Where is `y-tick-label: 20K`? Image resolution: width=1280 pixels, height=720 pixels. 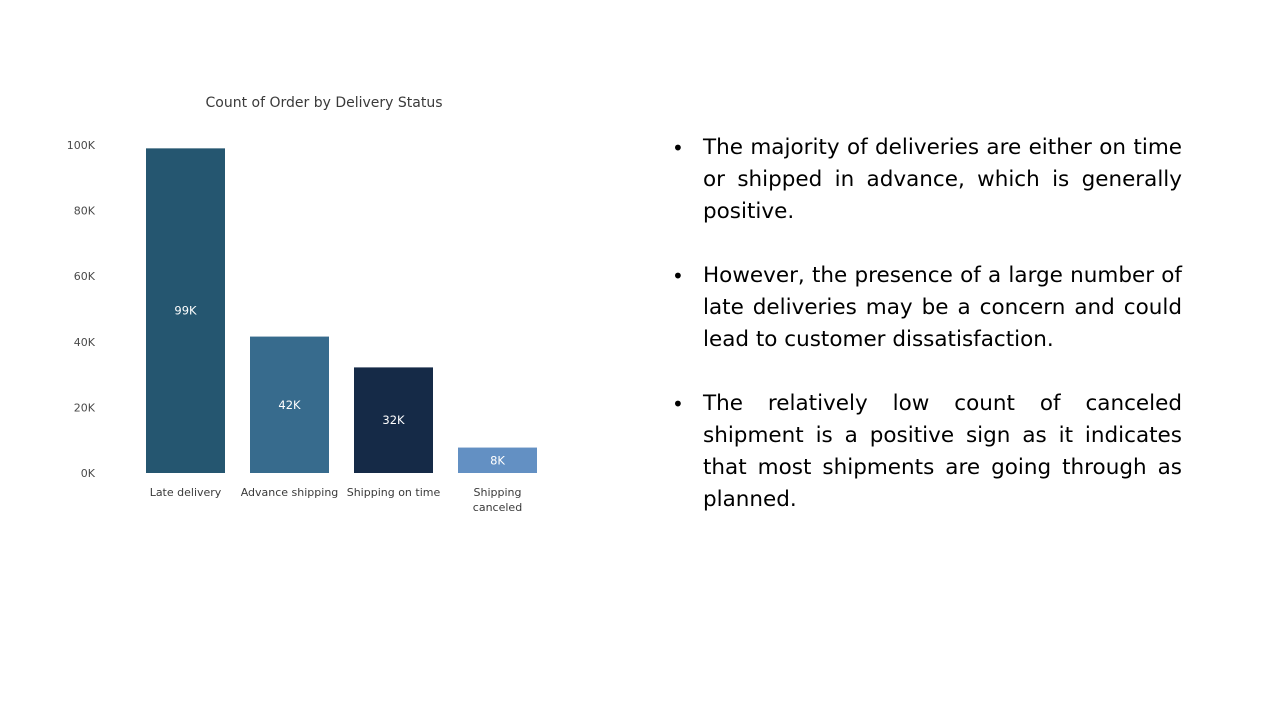
y-tick-label: 20K is located at coordinates (85, 407).